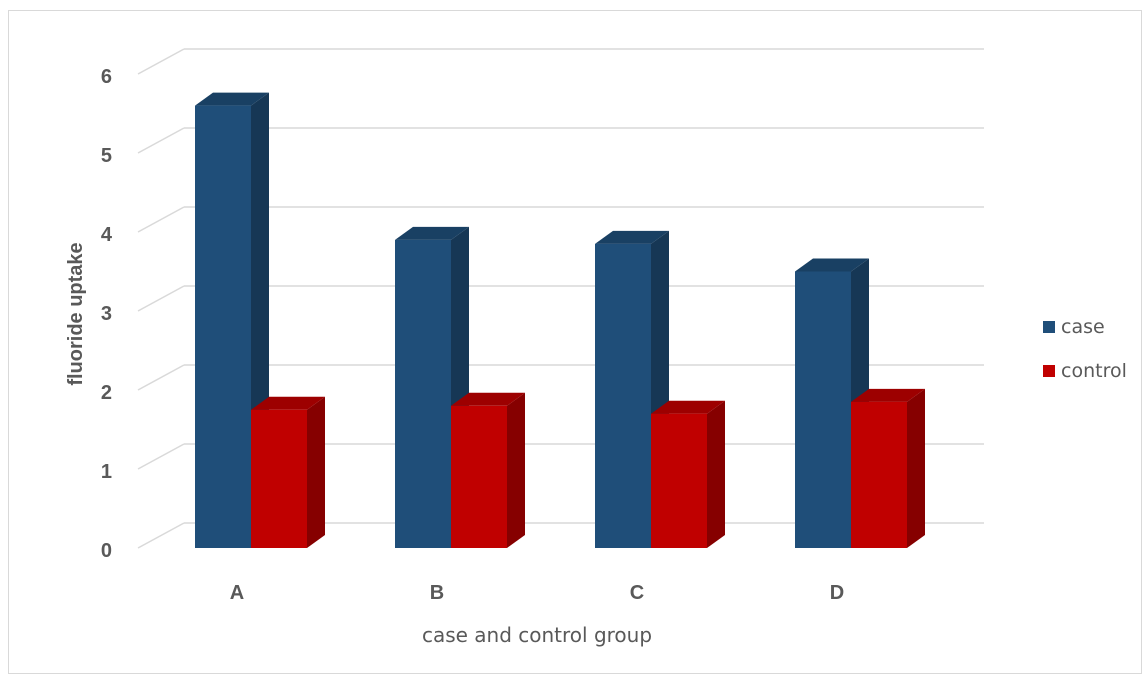  I want to click on x-tick-label: D, so click(837, 593).